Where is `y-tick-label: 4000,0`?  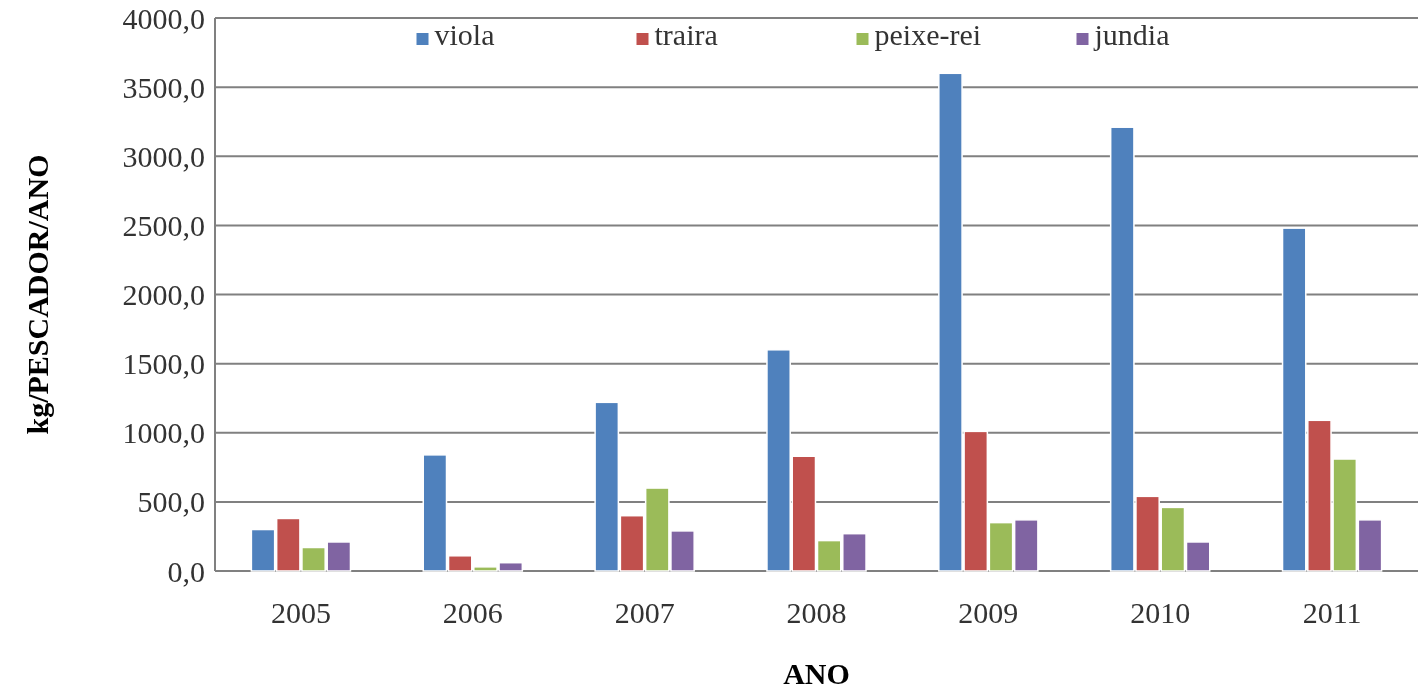
y-tick-label: 4000,0 is located at coordinates (163, 18).